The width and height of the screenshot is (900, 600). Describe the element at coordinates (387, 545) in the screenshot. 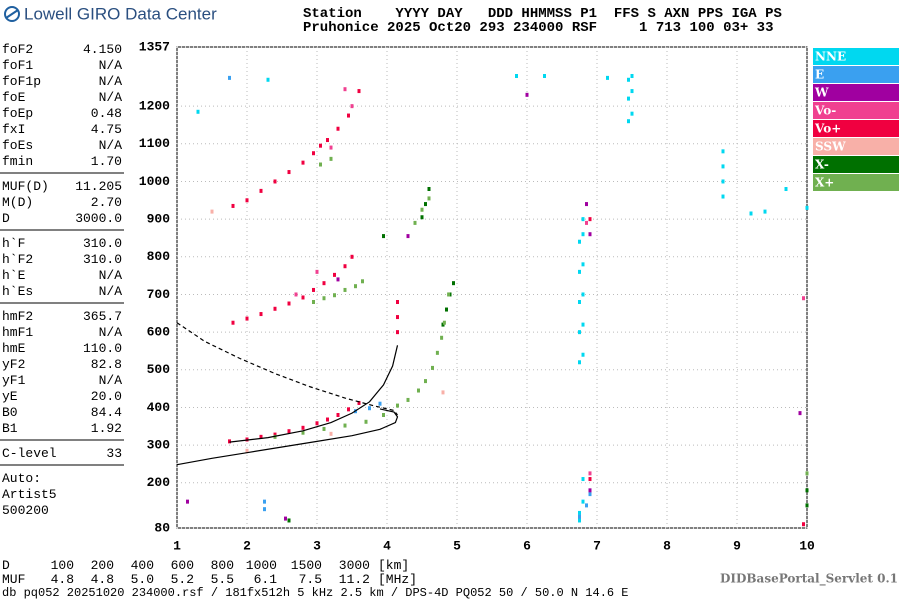

I see `x-tick-label: 4` at that location.